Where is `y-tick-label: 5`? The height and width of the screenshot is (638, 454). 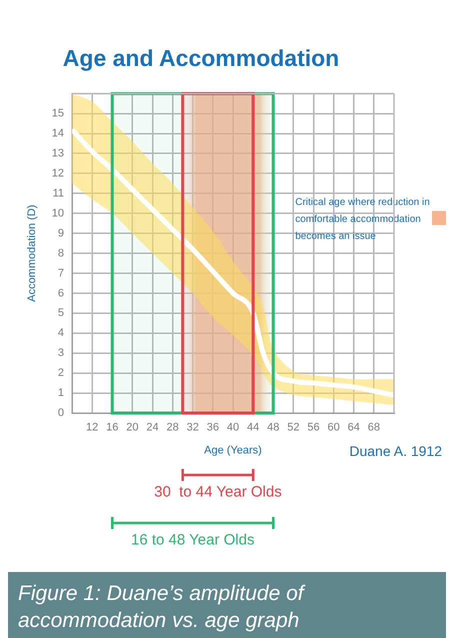 y-tick-label: 5 is located at coordinates (61, 313).